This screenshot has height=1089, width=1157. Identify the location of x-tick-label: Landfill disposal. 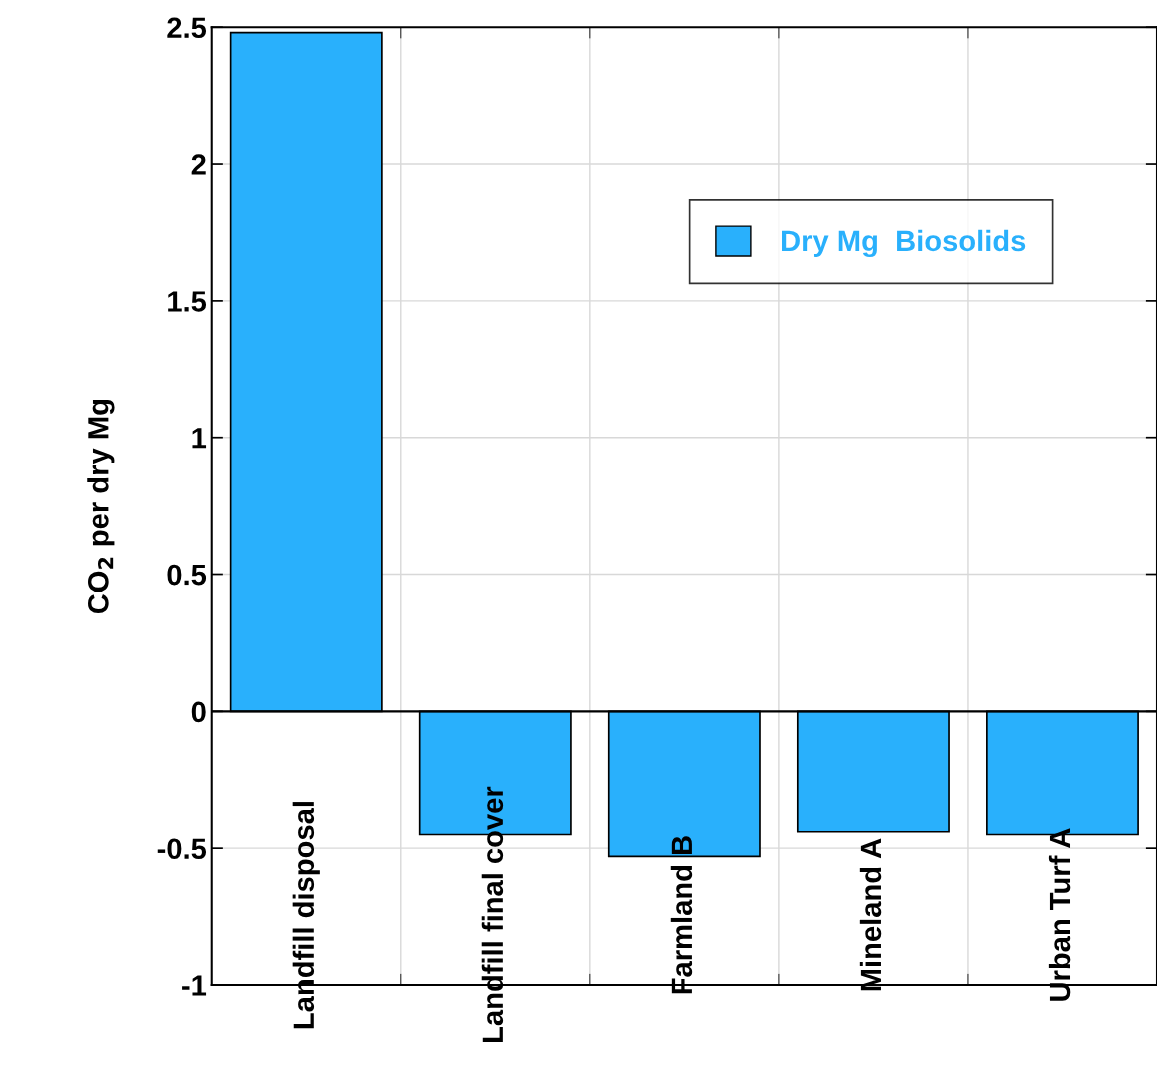
(306, 915).